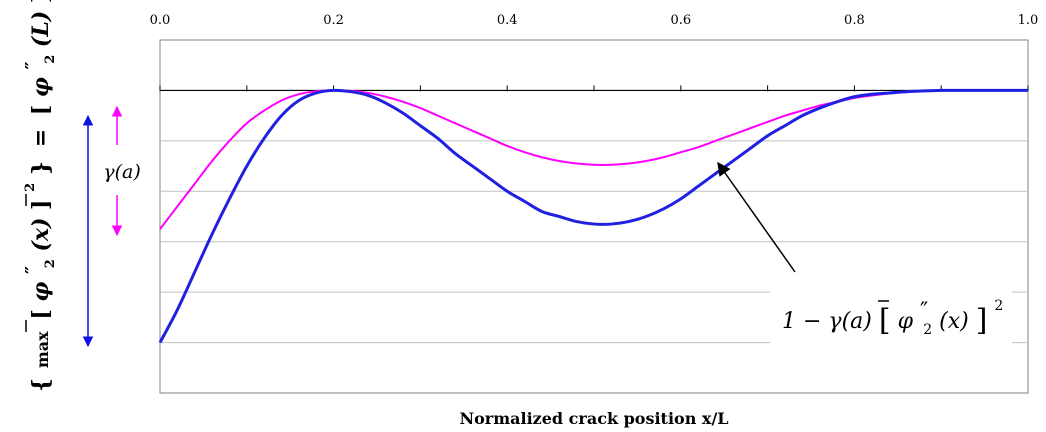  I want to click on ylabel-prime-2: ″, so click(32, 65).